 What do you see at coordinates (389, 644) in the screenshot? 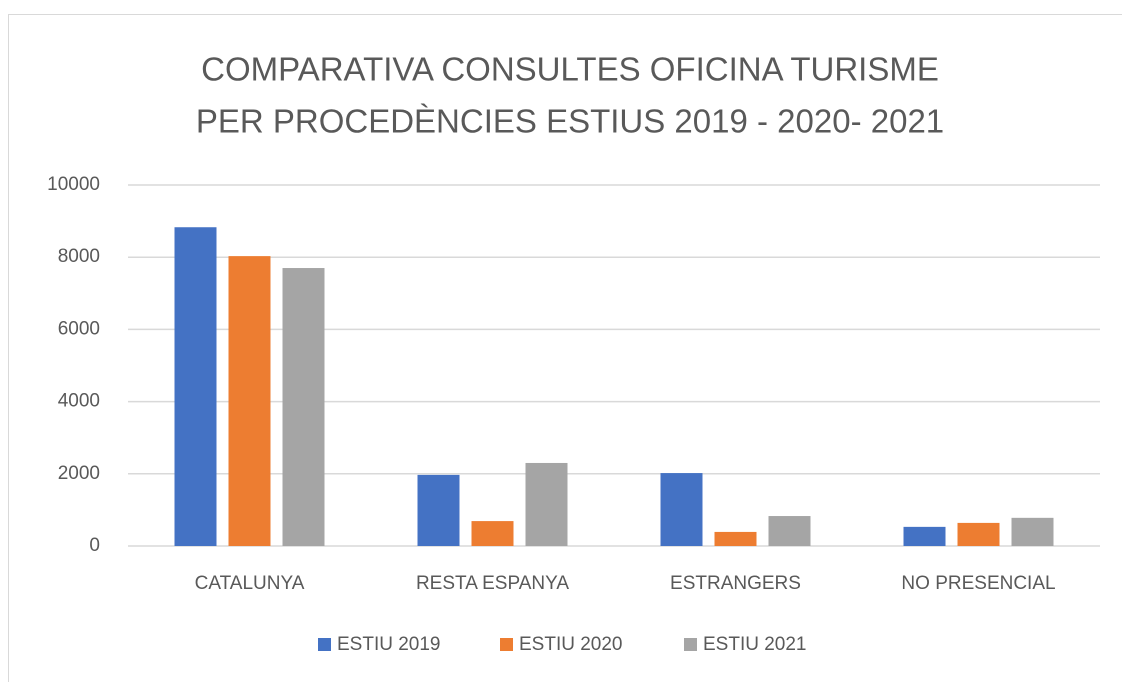
I see `legend-label: ESTIU 2019` at bounding box center [389, 644].